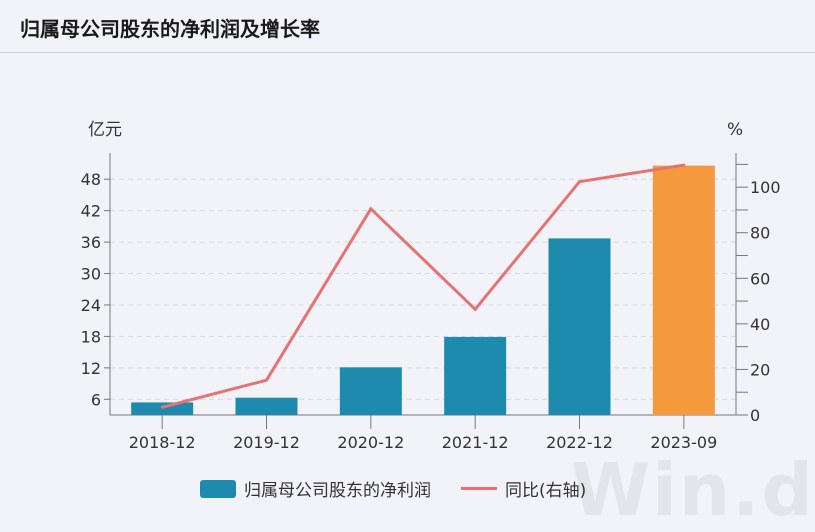  I want to click on x-tick-label: 2021-12, so click(475, 442).